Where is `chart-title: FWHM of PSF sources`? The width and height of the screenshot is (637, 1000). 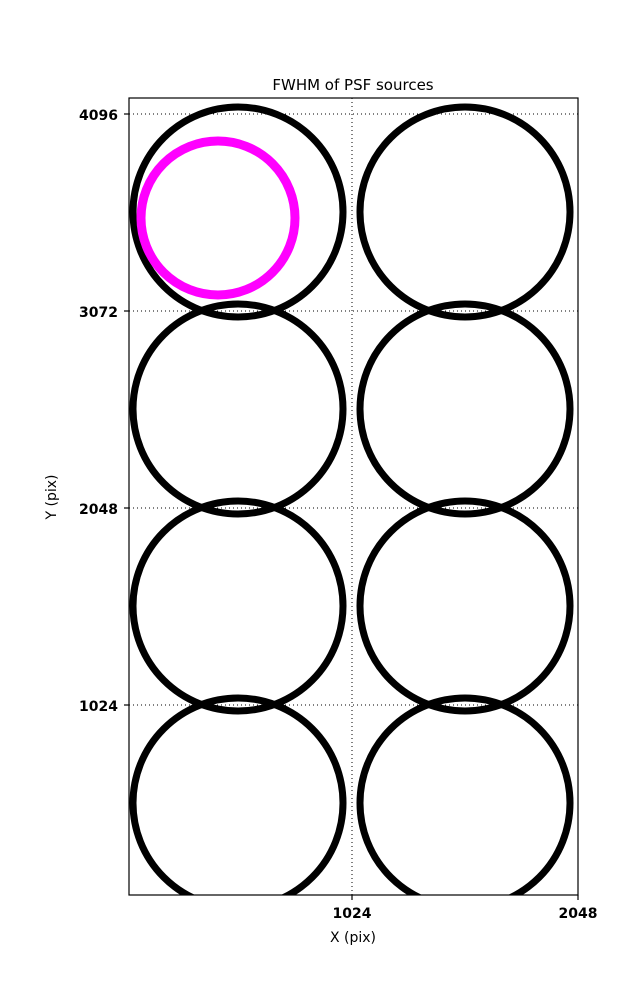 chart-title: FWHM of PSF sources is located at coordinates (352, 85).